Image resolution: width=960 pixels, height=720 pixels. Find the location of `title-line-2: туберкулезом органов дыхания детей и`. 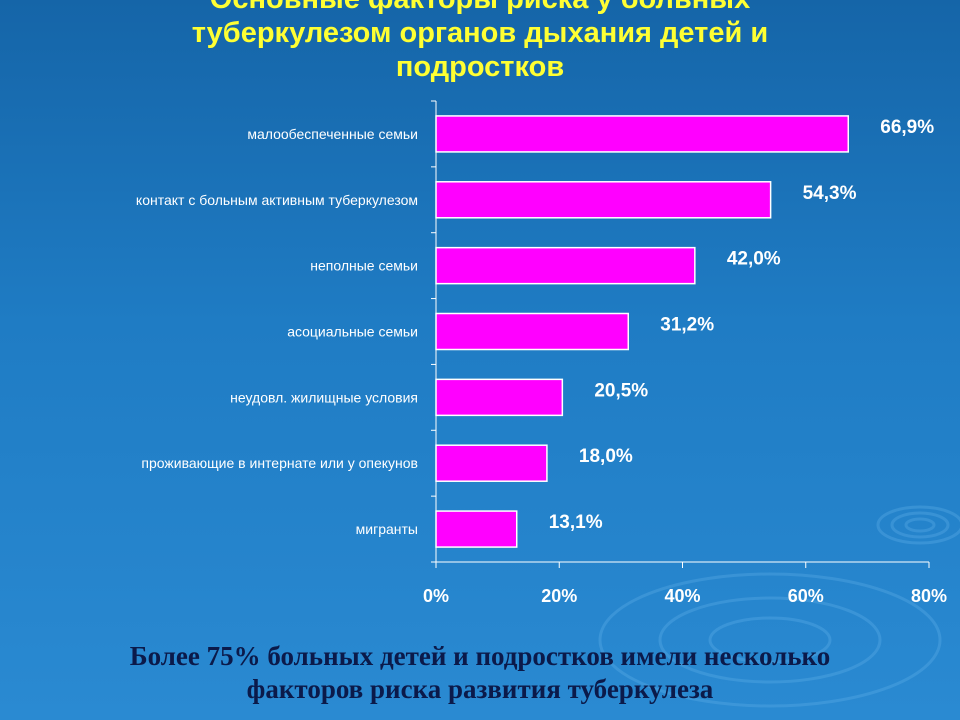

title-line-2: туберкулезом органов дыхания детей и is located at coordinates (480, 33).